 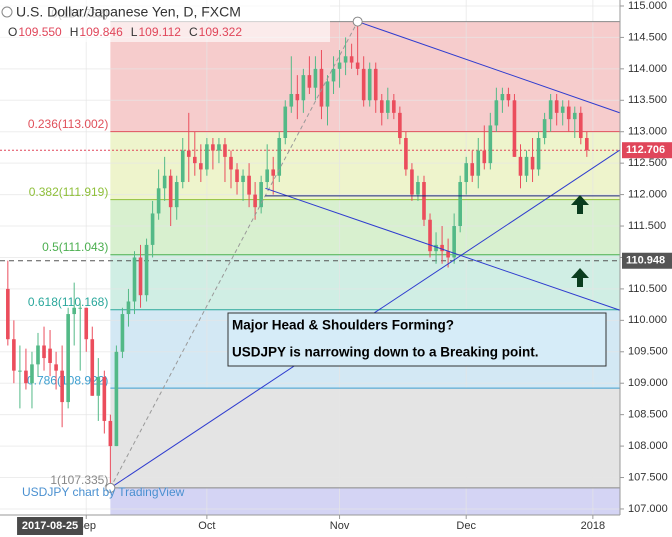 What do you see at coordinates (647, 195) in the screenshot?
I see `y-tick-label: 112.000` at bounding box center [647, 195].